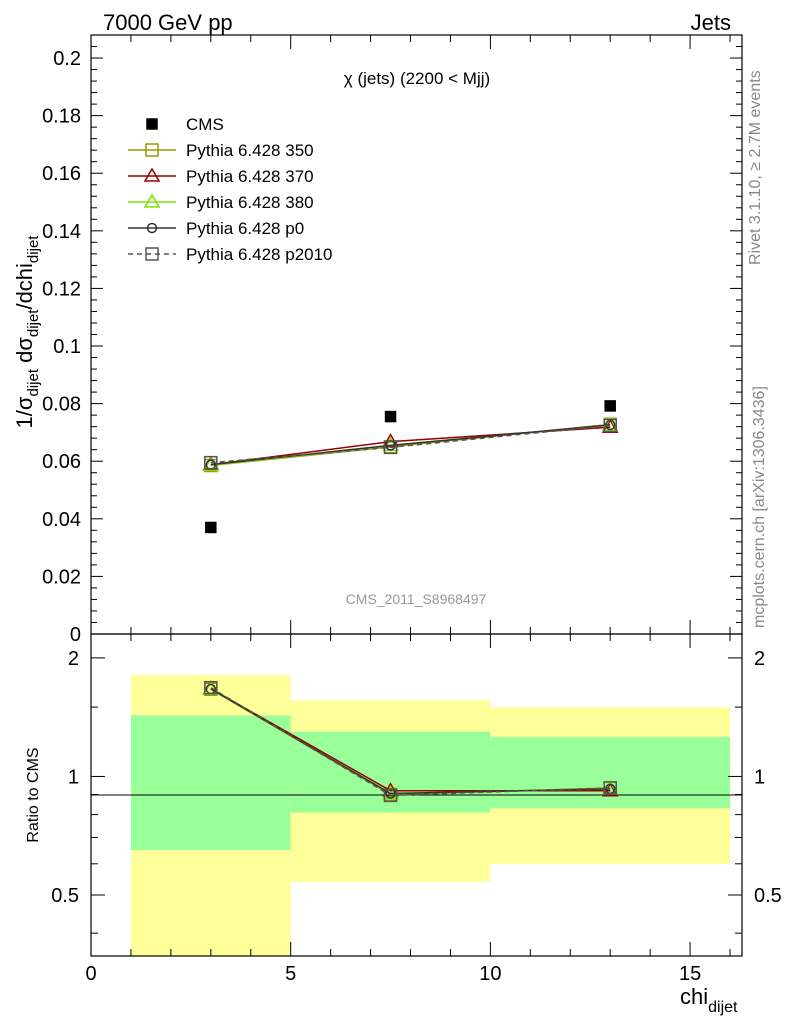 Image resolution: width=786 pixels, height=1024 pixels. What do you see at coordinates (61, 117) in the screenshot?
I see `y-tick-label: 0.18` at bounding box center [61, 117].